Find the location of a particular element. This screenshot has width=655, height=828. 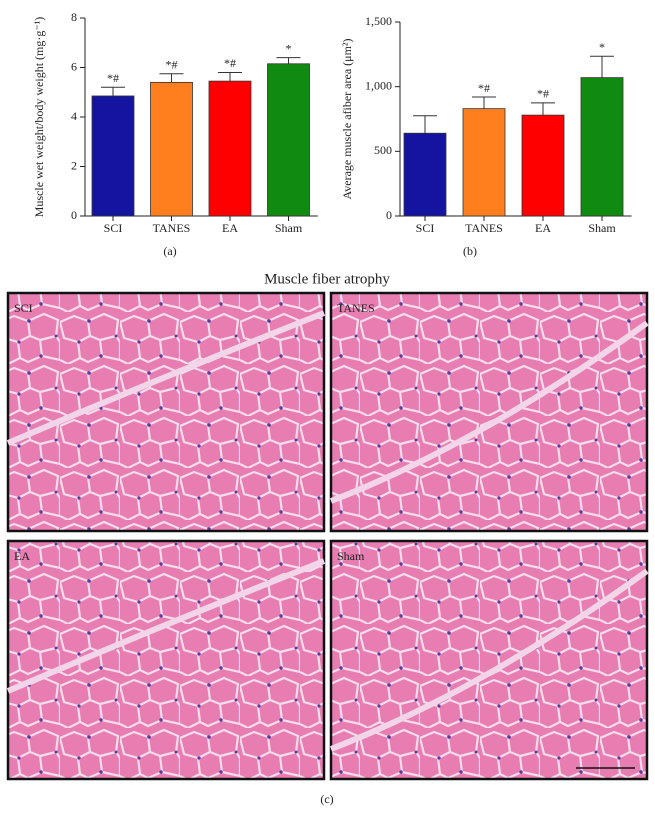

panel-caption: (b) is located at coordinates (470, 251).